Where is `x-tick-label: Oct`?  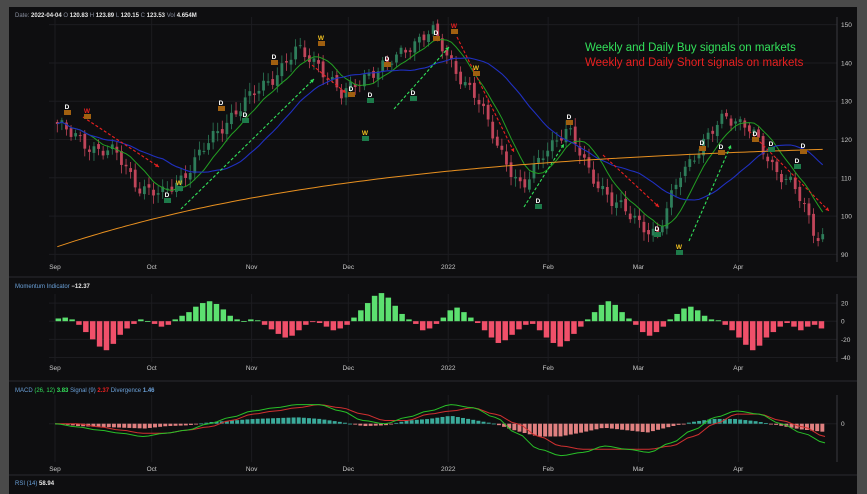
x-tick-label: Oct is located at coordinates (152, 469).